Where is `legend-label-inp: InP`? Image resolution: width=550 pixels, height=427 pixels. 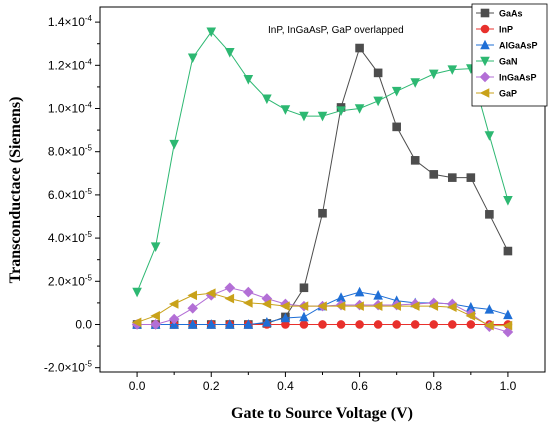 legend-label-inp: InP is located at coordinates (506, 30).